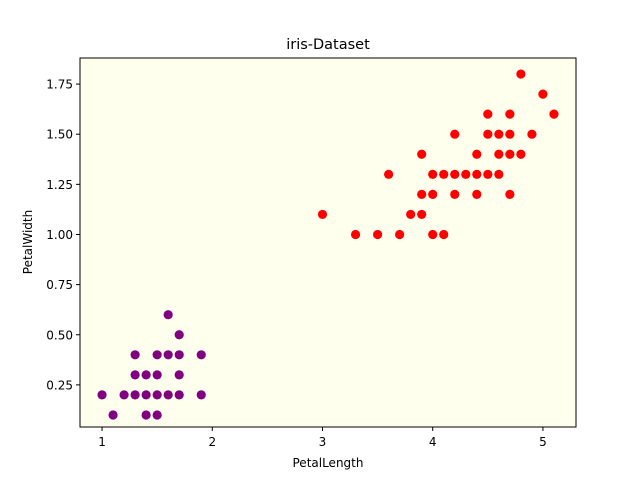 This screenshot has width=640, height=480. What do you see at coordinates (323, 442) in the screenshot?
I see `x-tick-label: 3` at bounding box center [323, 442].